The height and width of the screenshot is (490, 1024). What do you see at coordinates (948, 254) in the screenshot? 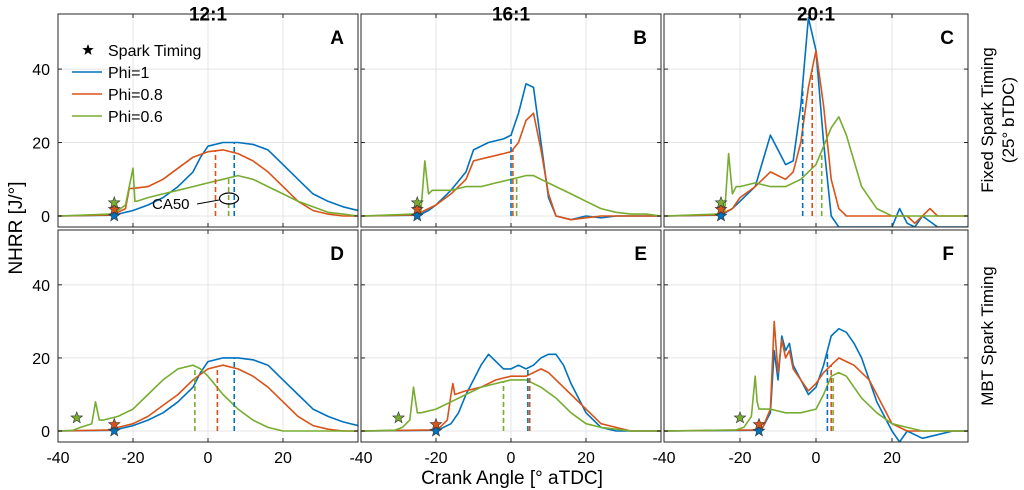
I see `panel-label: F` at bounding box center [948, 254].